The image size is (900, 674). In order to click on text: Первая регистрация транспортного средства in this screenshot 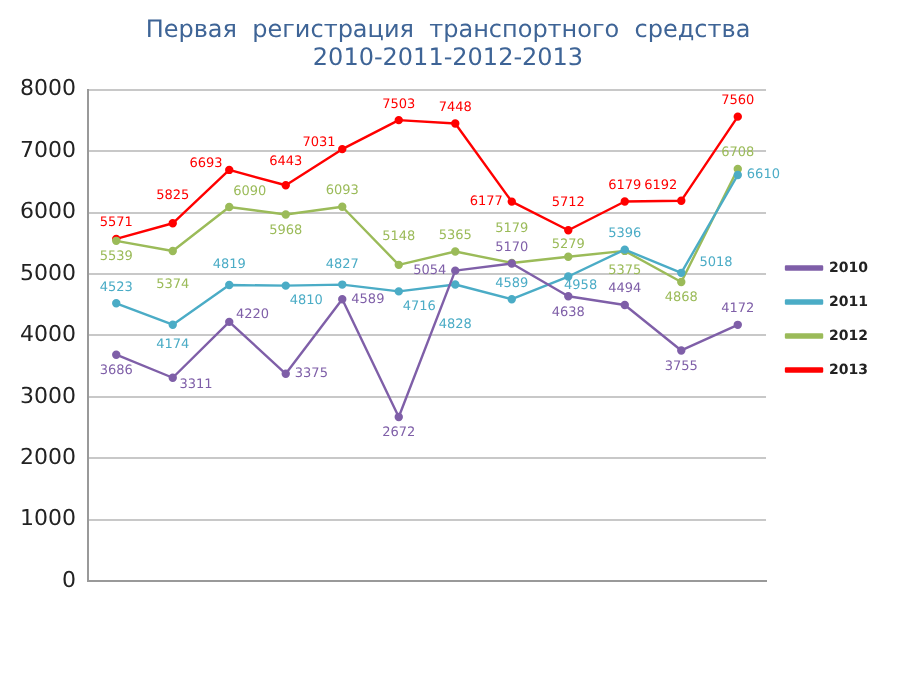, I will do `click(448, 28)`.